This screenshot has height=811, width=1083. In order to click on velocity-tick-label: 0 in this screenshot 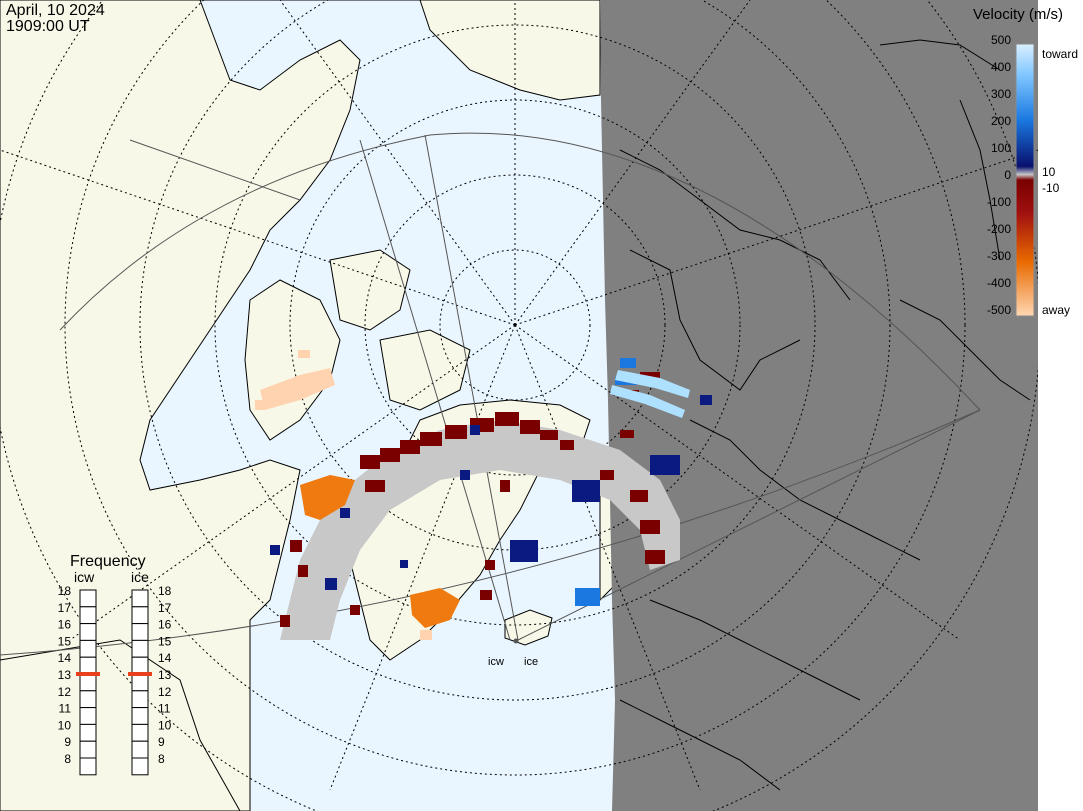, I will do `click(1007, 175)`.